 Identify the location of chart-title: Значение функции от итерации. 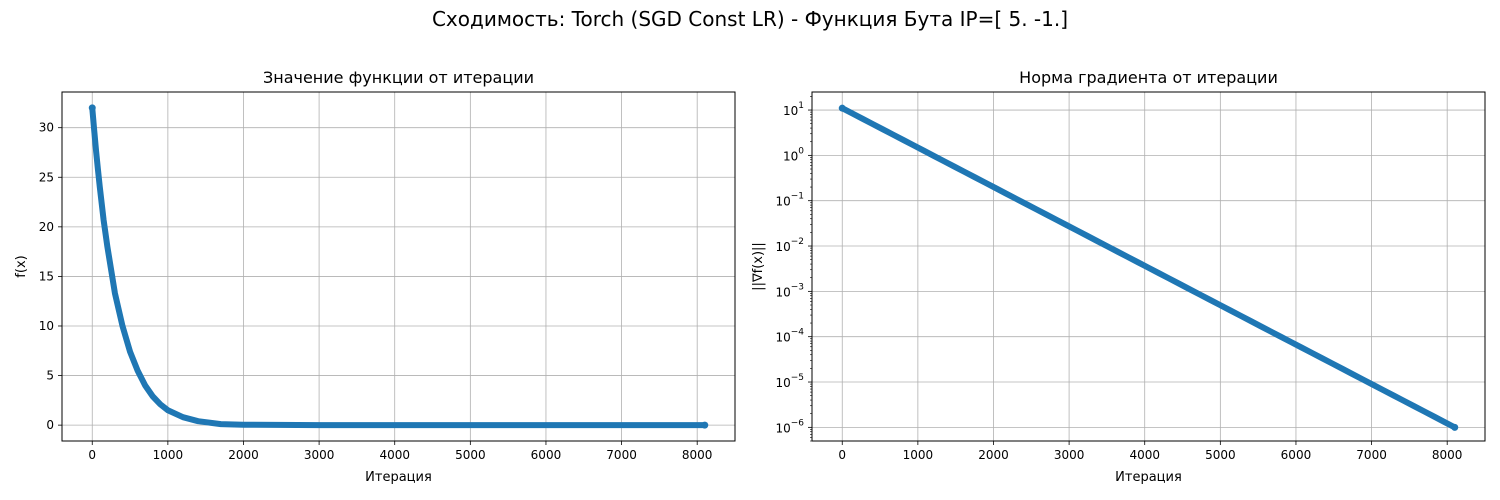
(398, 77).